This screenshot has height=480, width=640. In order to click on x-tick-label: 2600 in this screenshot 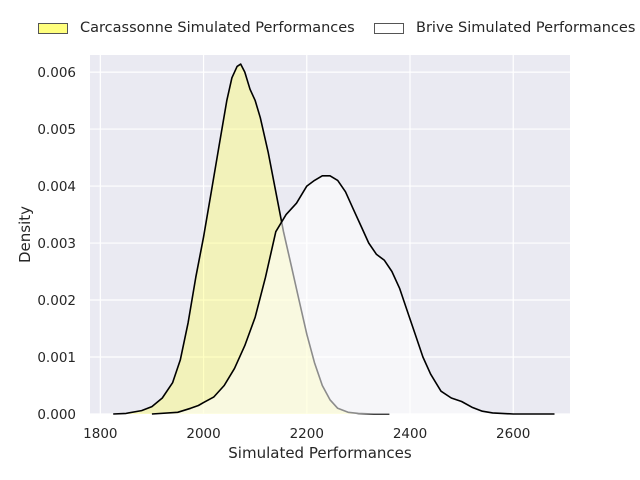, I will do `click(513, 434)`.